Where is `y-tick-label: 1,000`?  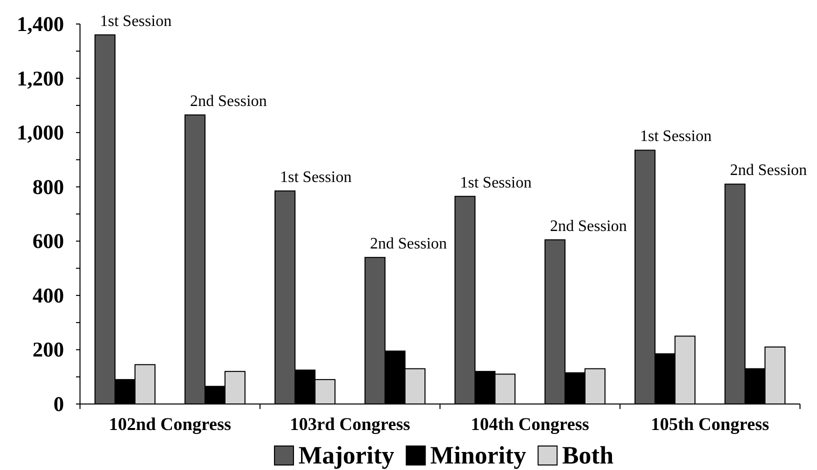
y-tick-label: 1,000 is located at coordinates (40, 132).